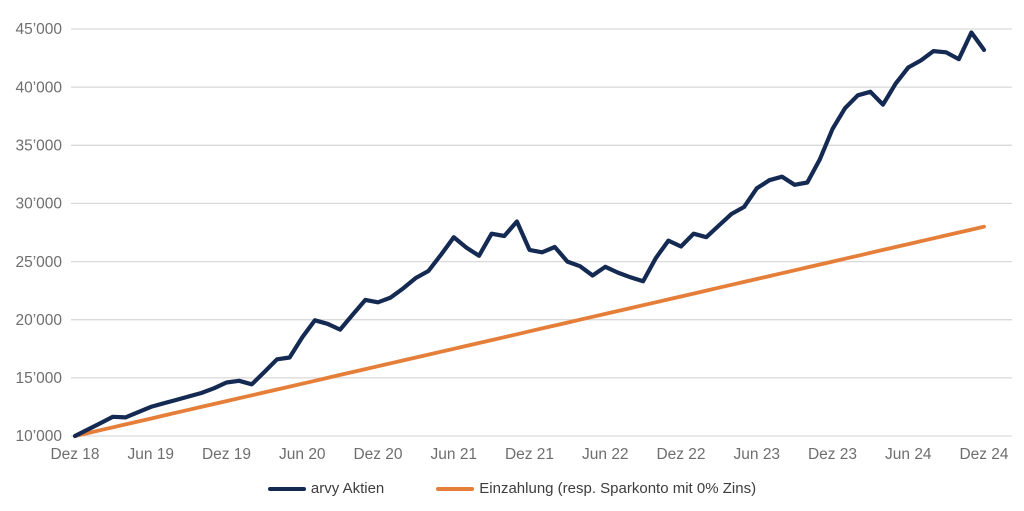 This screenshot has height=511, width=1024. What do you see at coordinates (454, 454) in the screenshot?
I see `x-tick-label: Jun 21` at bounding box center [454, 454].